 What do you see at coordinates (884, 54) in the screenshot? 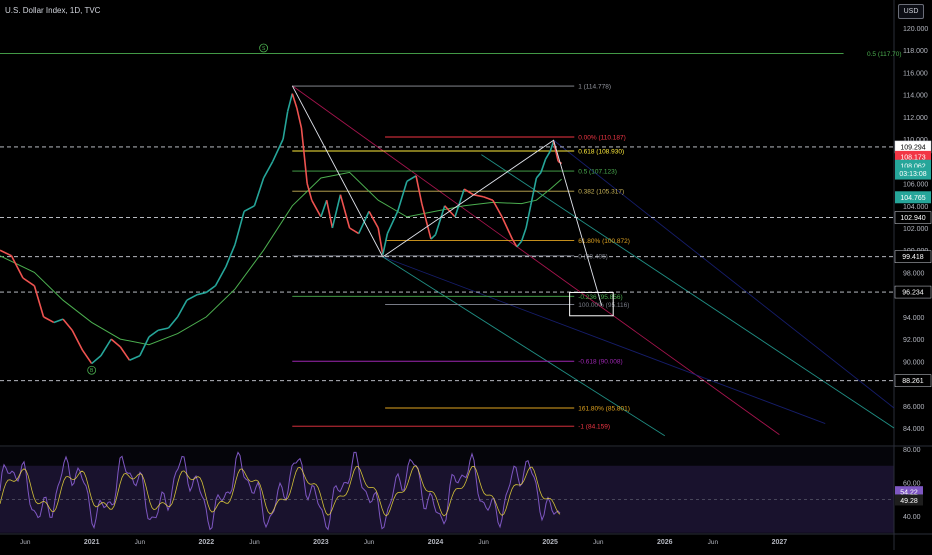
I see `fib-level-label: 0.5 (117.70)` at bounding box center [884, 54].